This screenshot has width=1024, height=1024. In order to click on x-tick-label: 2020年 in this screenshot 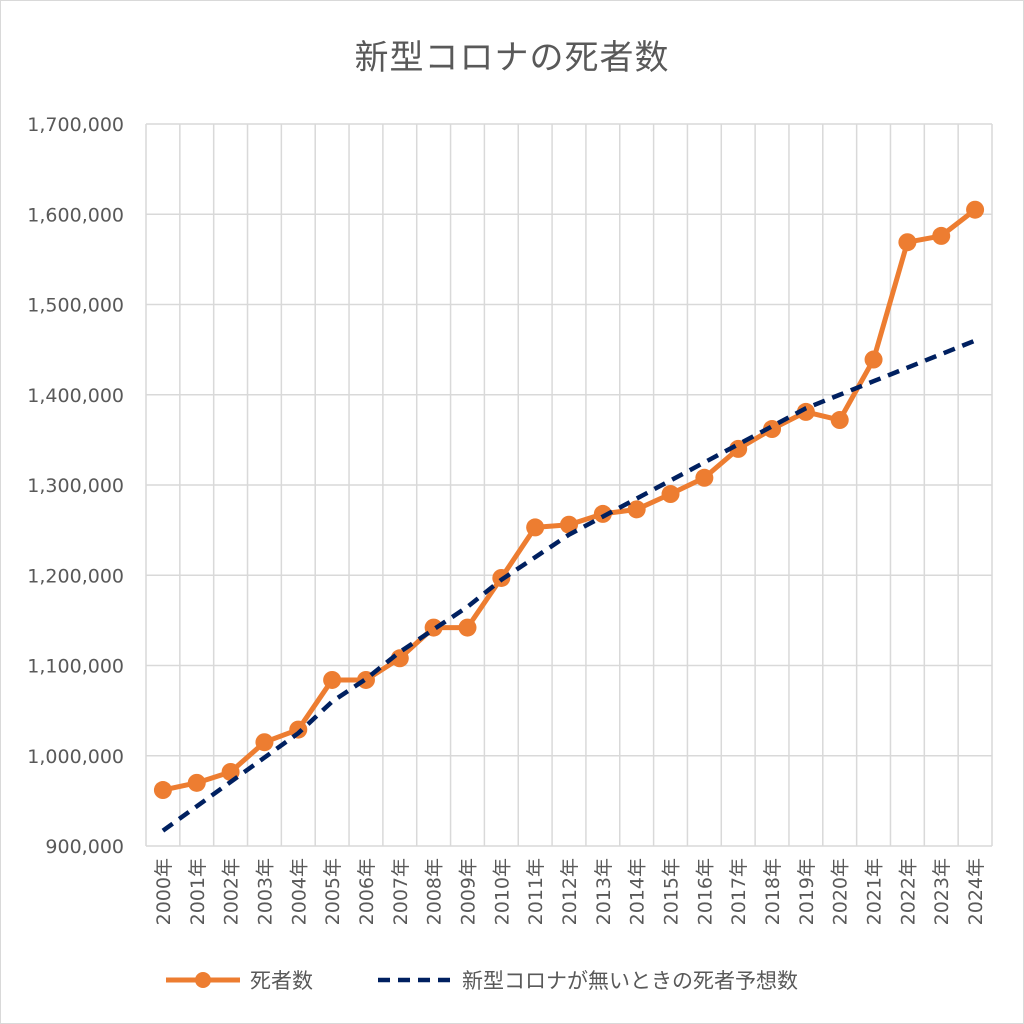, I will do `click(841, 891)`.